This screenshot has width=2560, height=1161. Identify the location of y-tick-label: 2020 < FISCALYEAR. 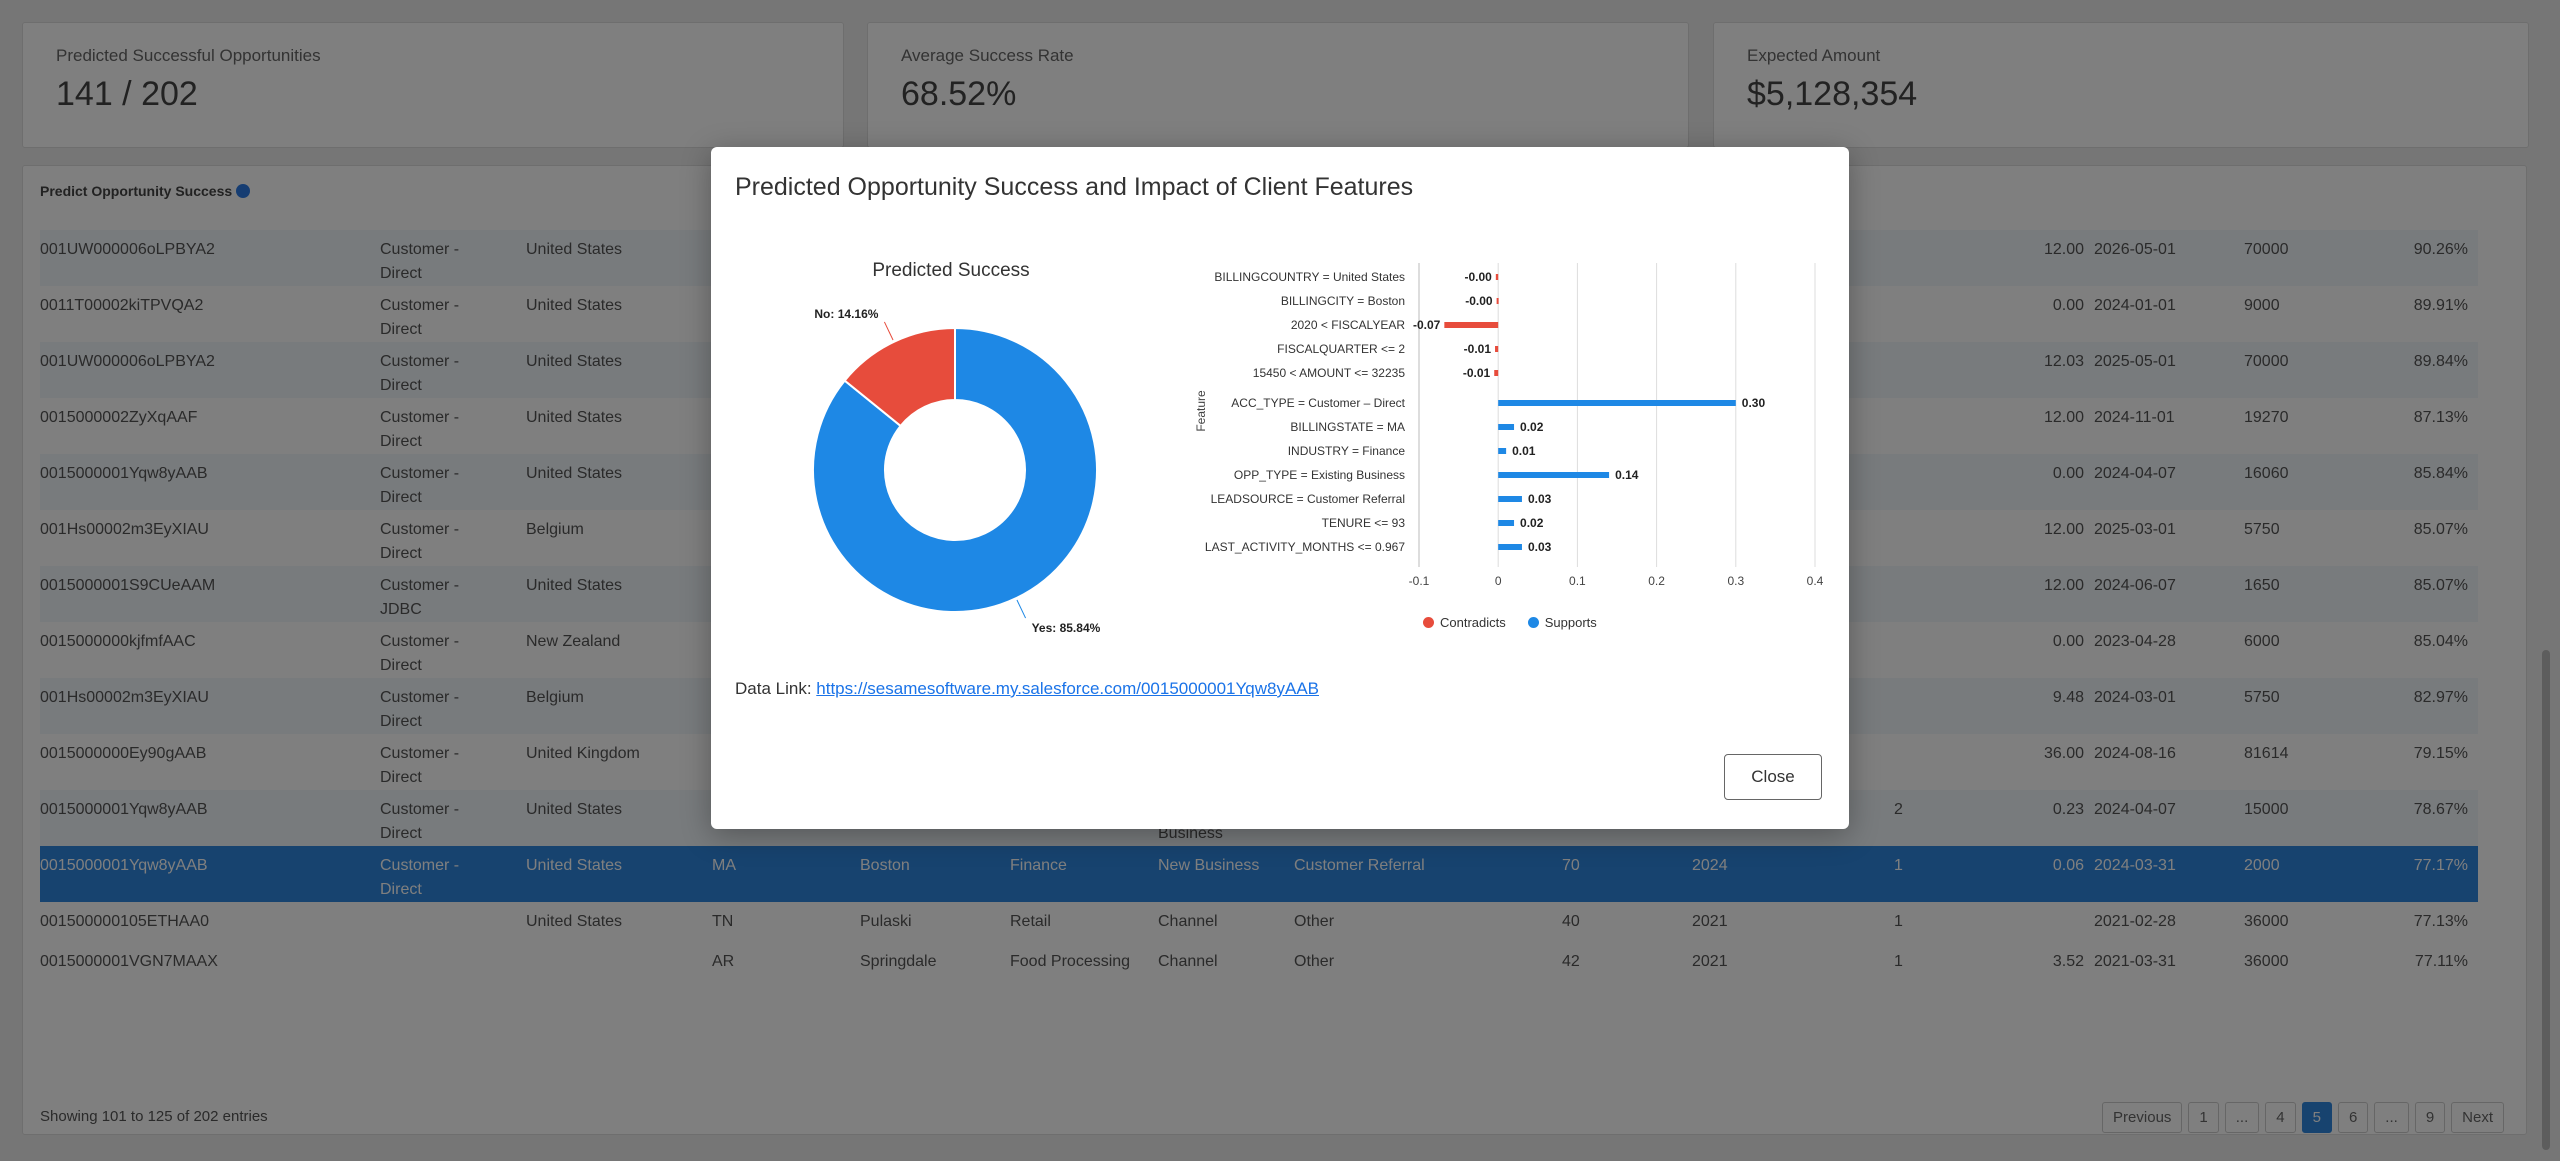
(1348, 325).